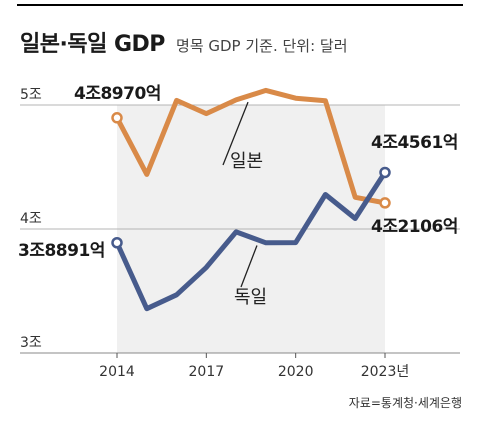 This screenshot has width=480, height=424. What do you see at coordinates (207, 372) in the screenshot?
I see `x-tick-label: 2017` at bounding box center [207, 372].